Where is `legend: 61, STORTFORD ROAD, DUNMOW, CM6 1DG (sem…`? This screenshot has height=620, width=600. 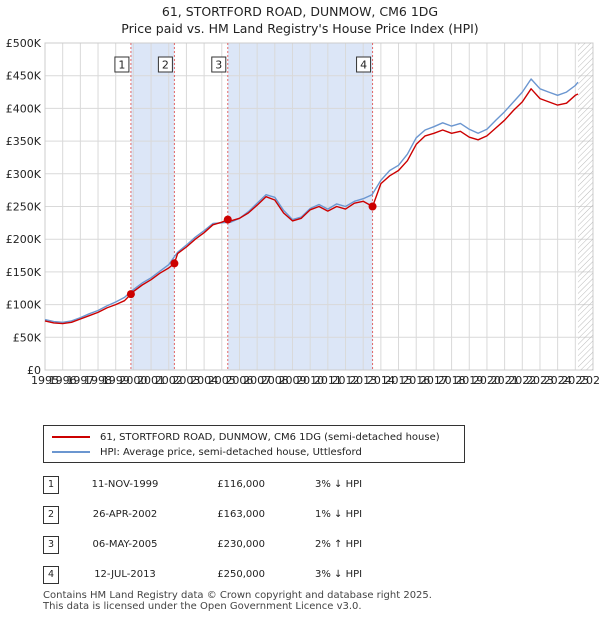 legend: 61, STORTFORD ROAD, DUNMOW, CM6 1DG (sem… is located at coordinates (254, 444).